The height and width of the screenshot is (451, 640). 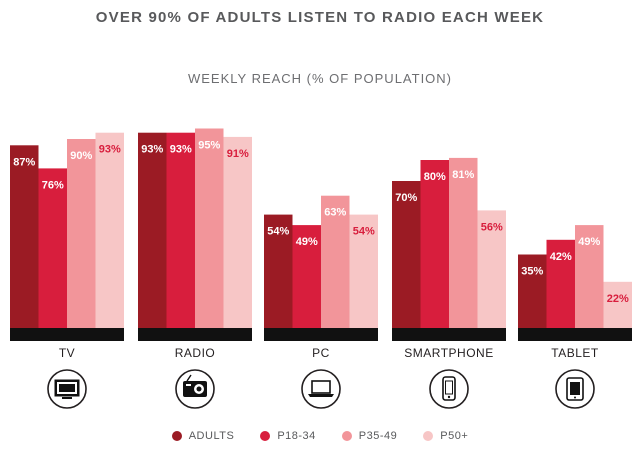 I want to click on radio-icon, so click(x=195, y=389).